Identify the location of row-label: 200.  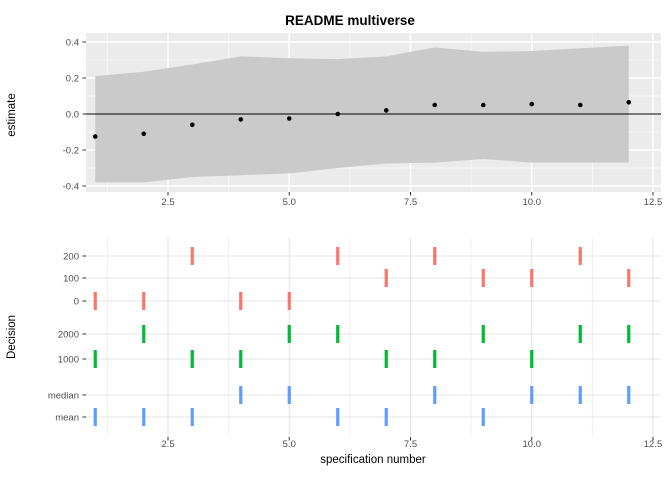
(71, 257).